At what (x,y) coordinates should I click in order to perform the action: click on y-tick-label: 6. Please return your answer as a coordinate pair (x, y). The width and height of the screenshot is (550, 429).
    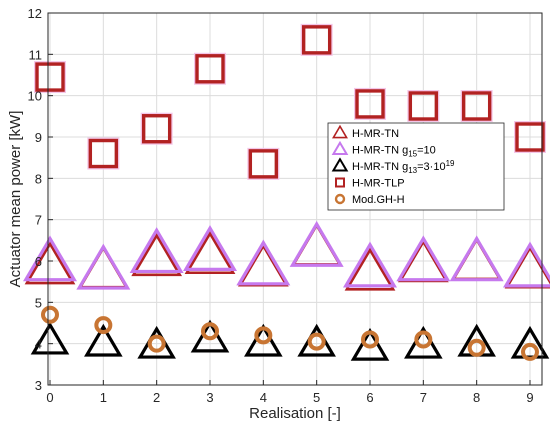
    Looking at the image, I should click on (38, 261).